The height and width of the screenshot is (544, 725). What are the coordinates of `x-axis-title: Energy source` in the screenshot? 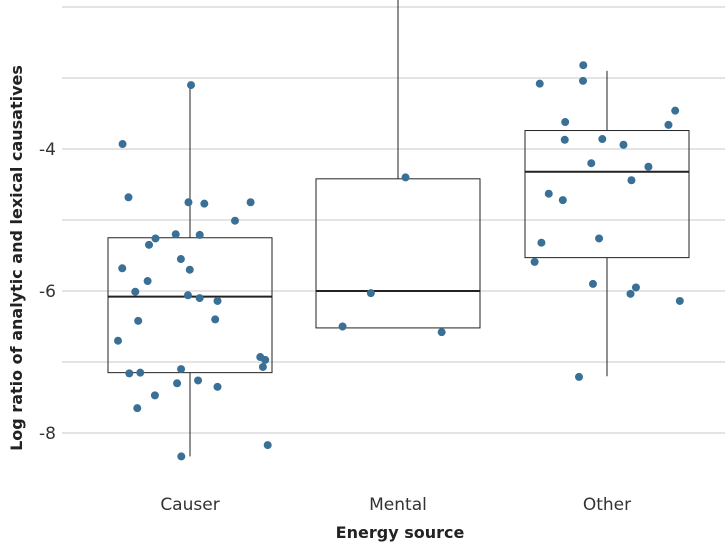 It's located at (400, 532).